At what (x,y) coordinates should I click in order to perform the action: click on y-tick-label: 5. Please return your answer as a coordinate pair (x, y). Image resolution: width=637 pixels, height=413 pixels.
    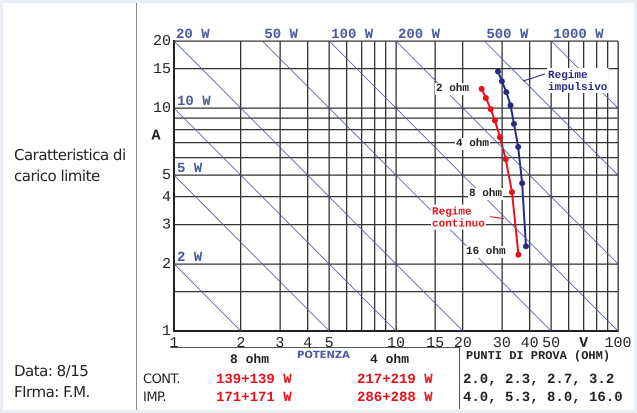
    Looking at the image, I should click on (166, 175).